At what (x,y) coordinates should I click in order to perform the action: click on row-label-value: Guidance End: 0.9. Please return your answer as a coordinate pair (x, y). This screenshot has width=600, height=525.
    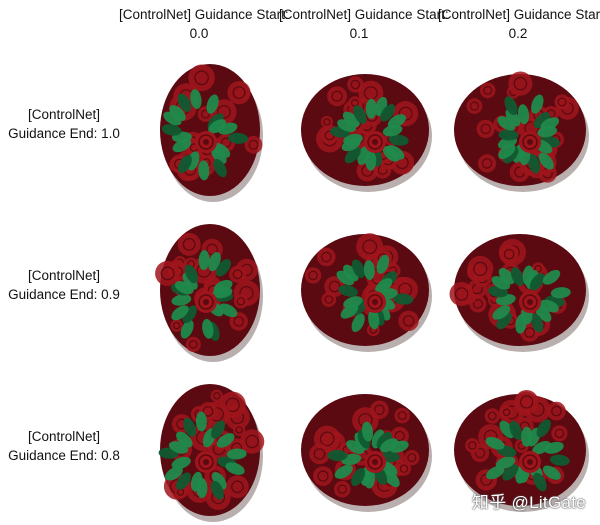
    Looking at the image, I should click on (64, 294).